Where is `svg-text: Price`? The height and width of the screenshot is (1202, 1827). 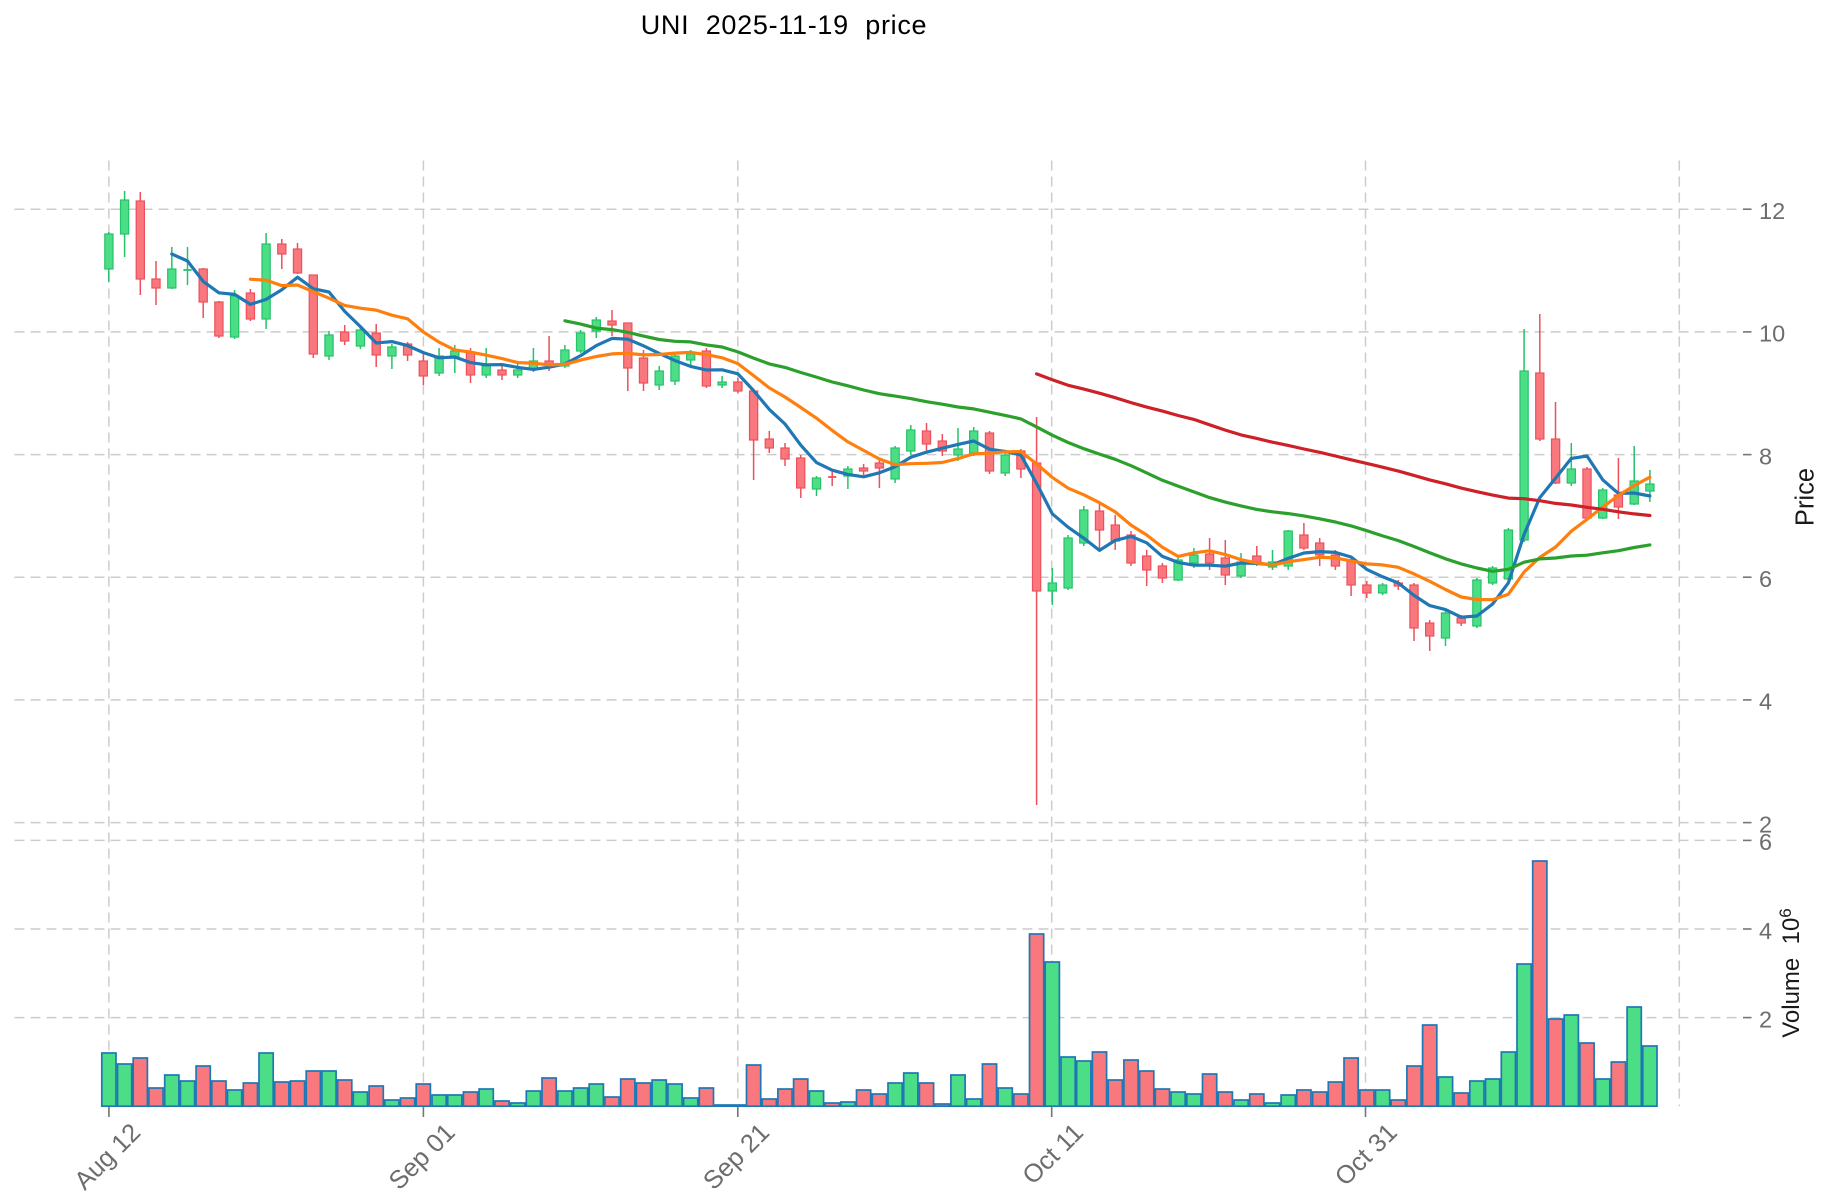
svg-text: Price is located at coordinates (1806, 497).